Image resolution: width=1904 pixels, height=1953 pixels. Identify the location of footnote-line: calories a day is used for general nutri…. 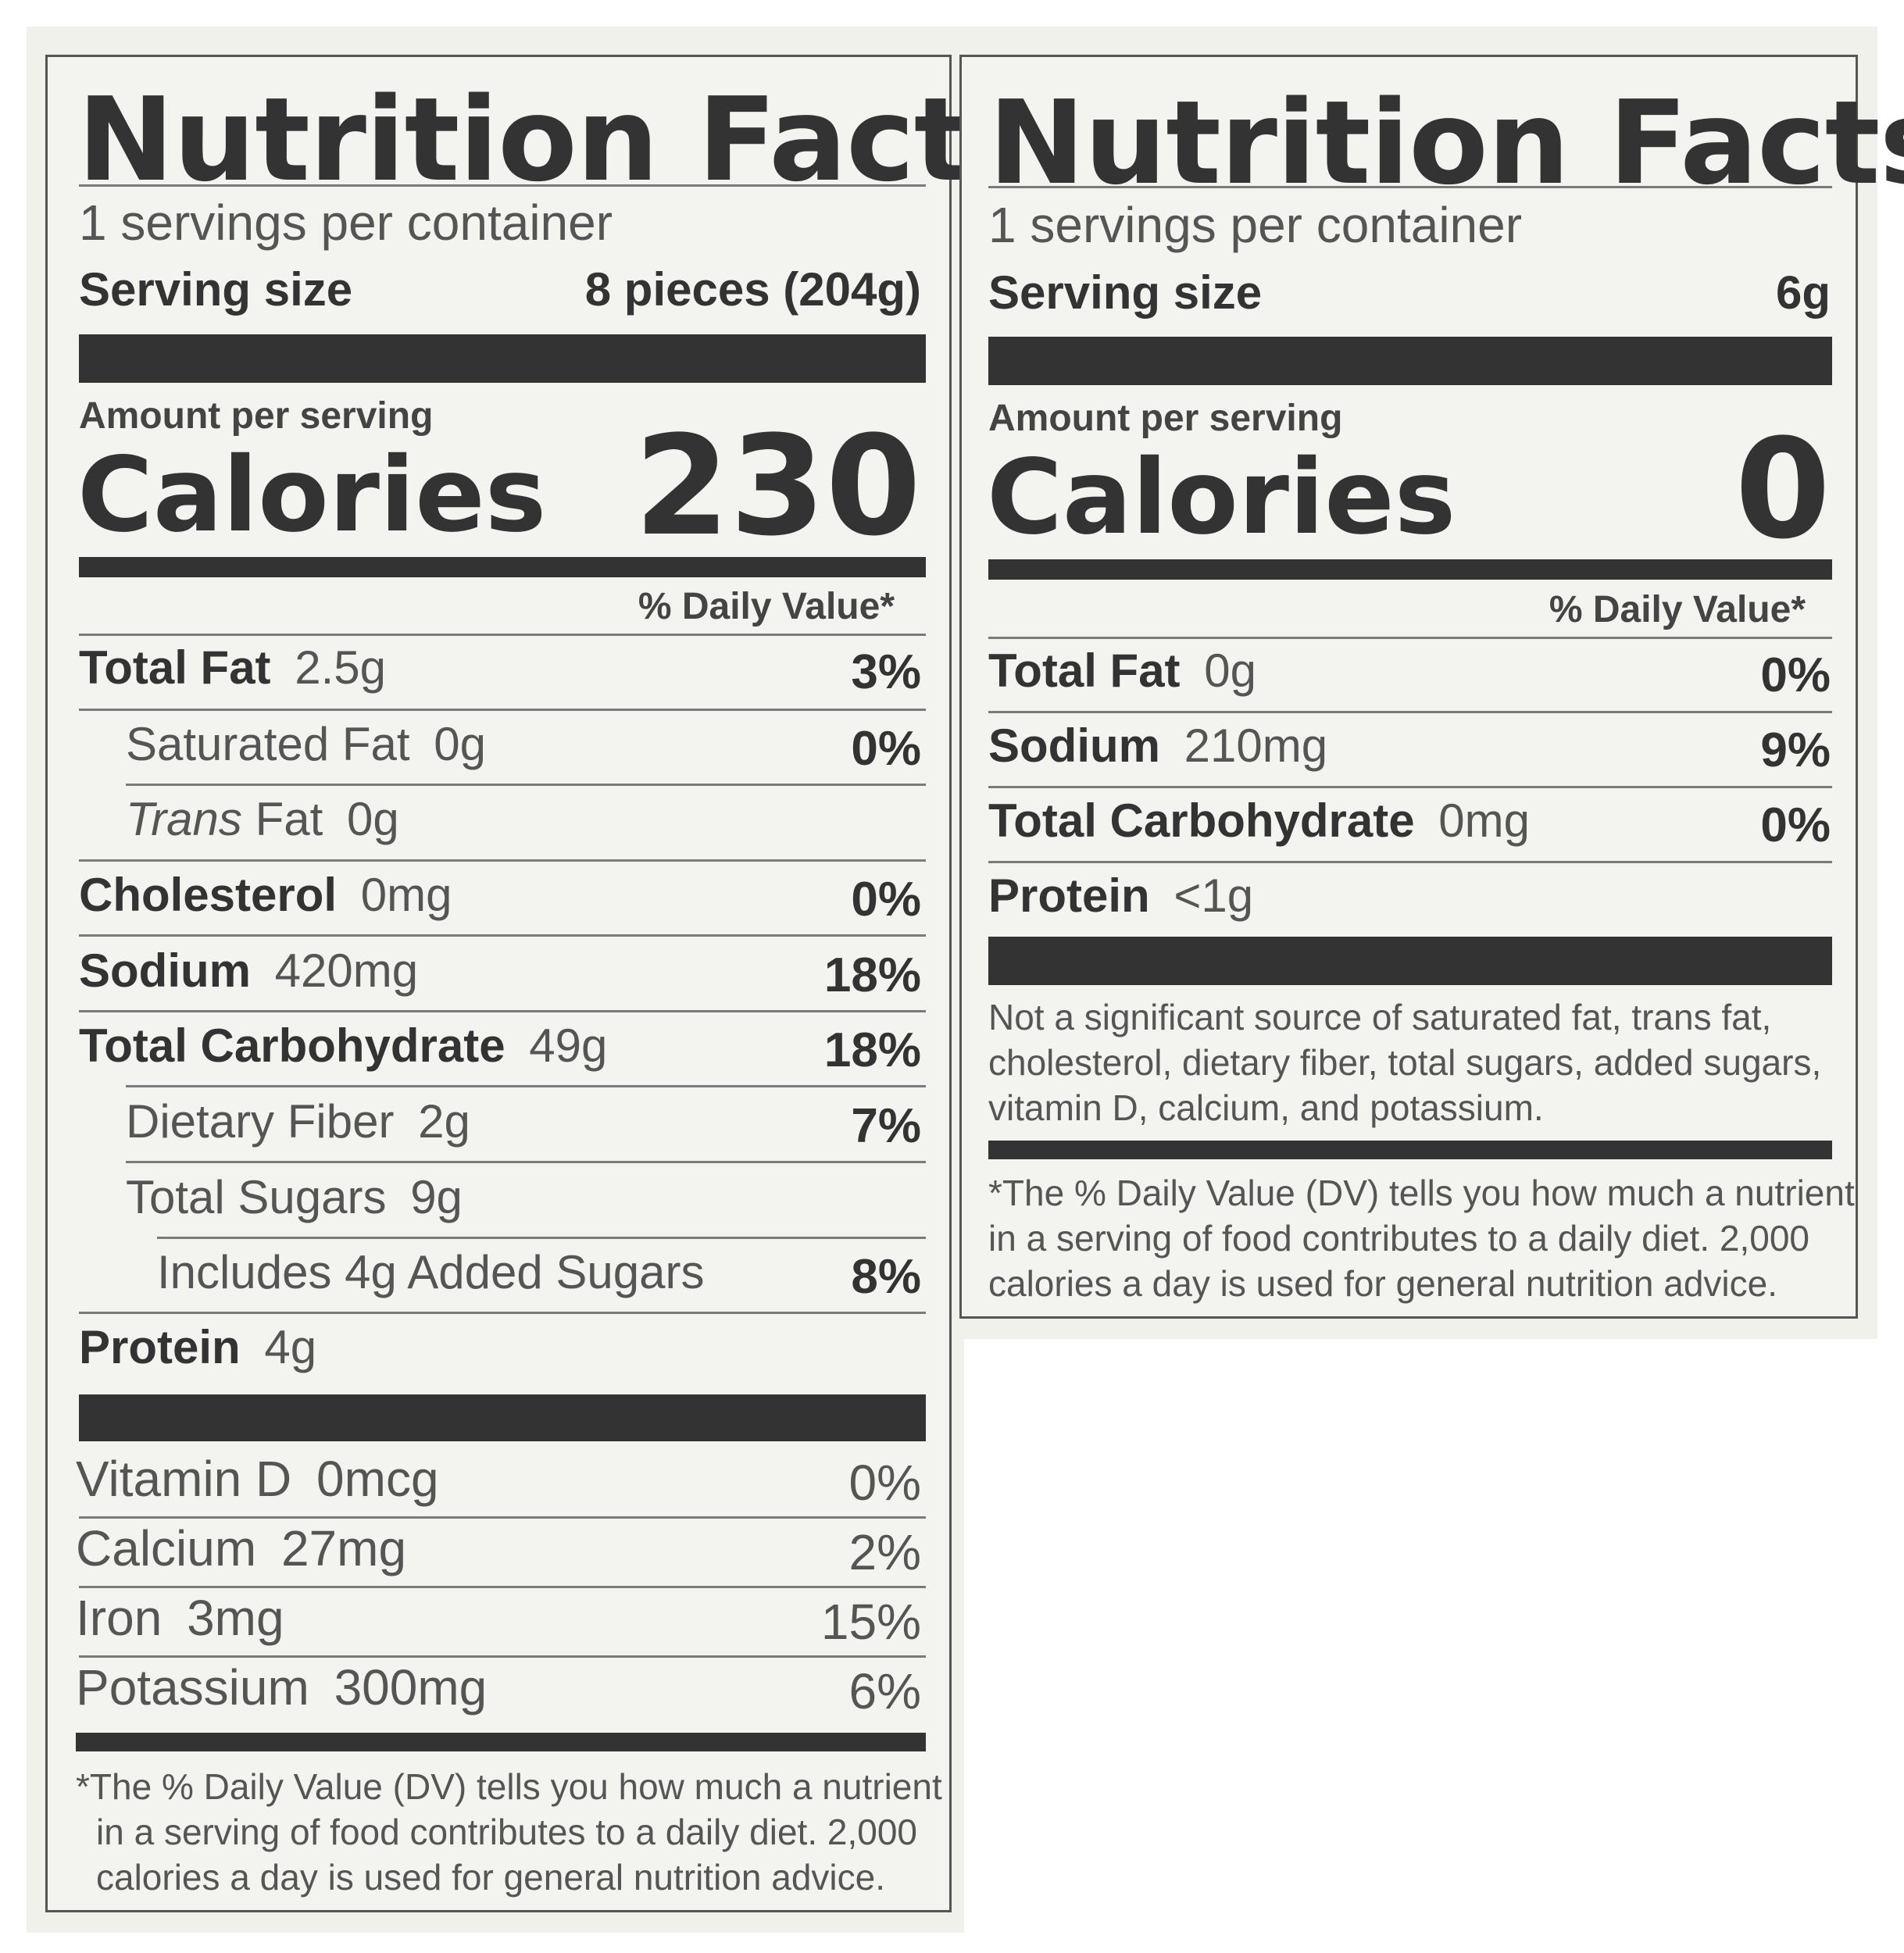
(491, 1878).